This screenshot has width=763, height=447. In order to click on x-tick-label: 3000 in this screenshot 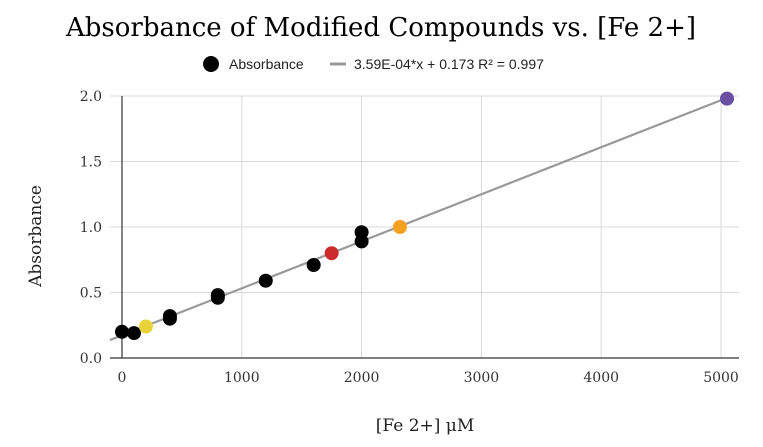, I will do `click(482, 378)`.